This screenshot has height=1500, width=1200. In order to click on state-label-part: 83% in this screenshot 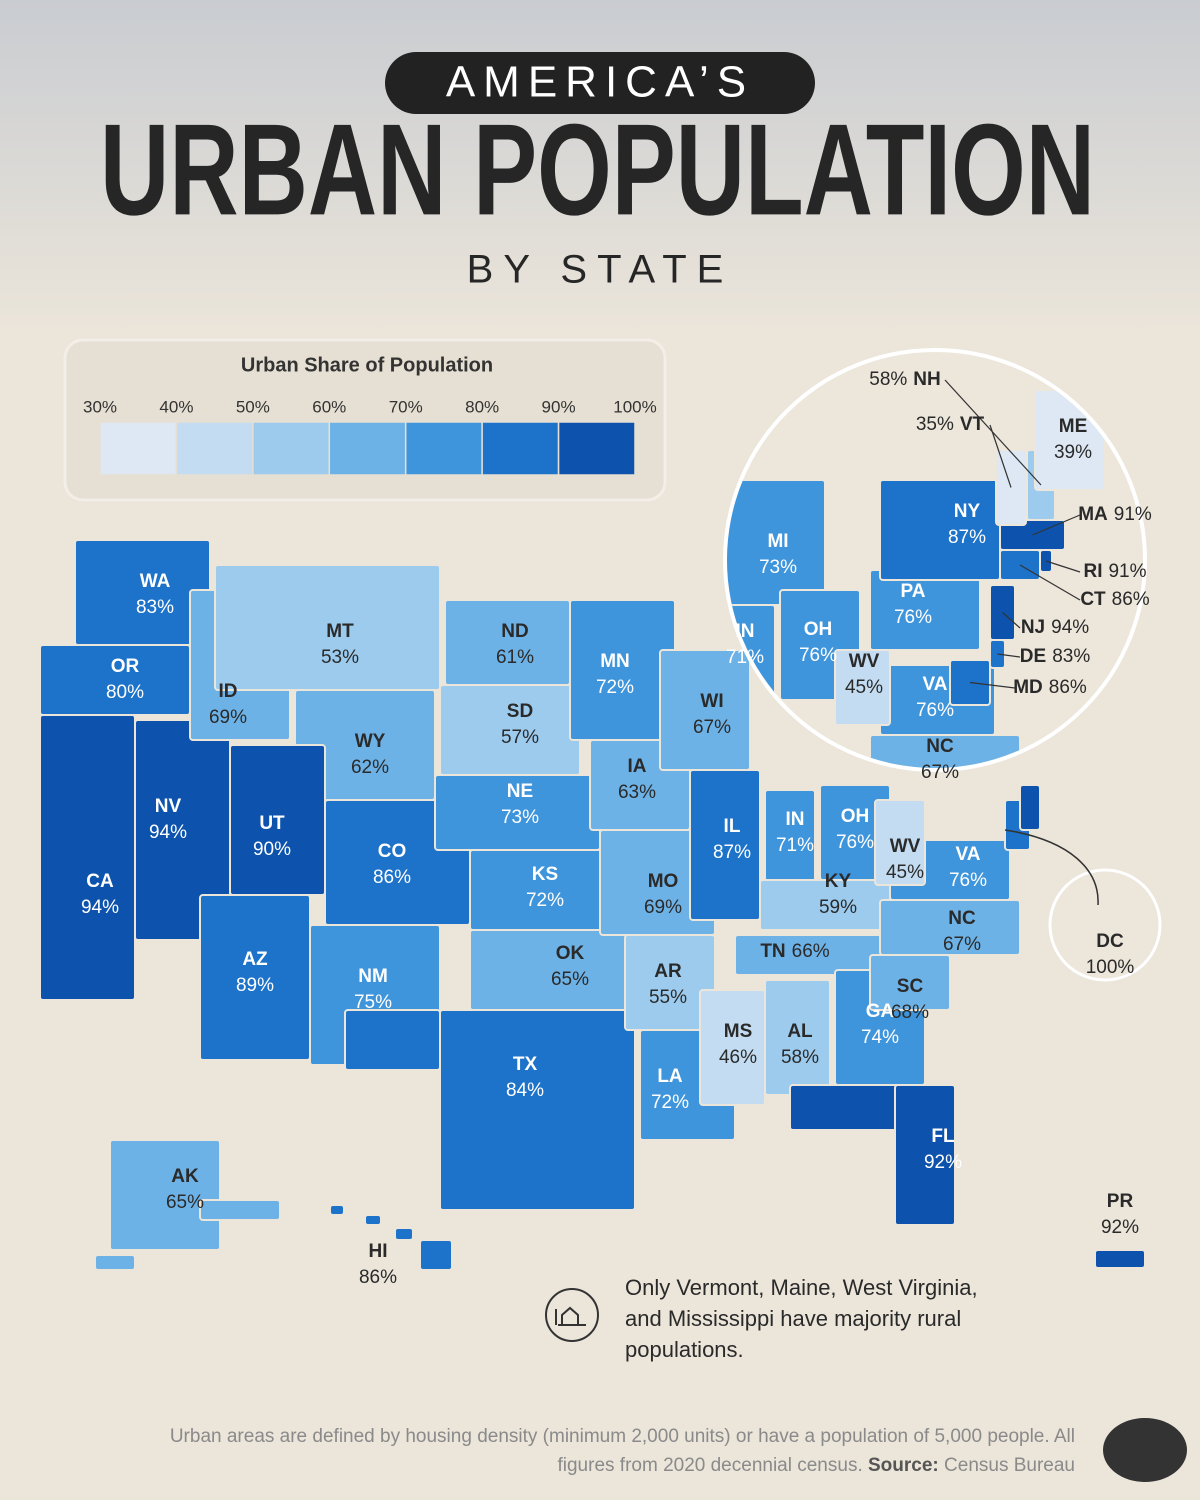, I will do `click(1071, 656)`.